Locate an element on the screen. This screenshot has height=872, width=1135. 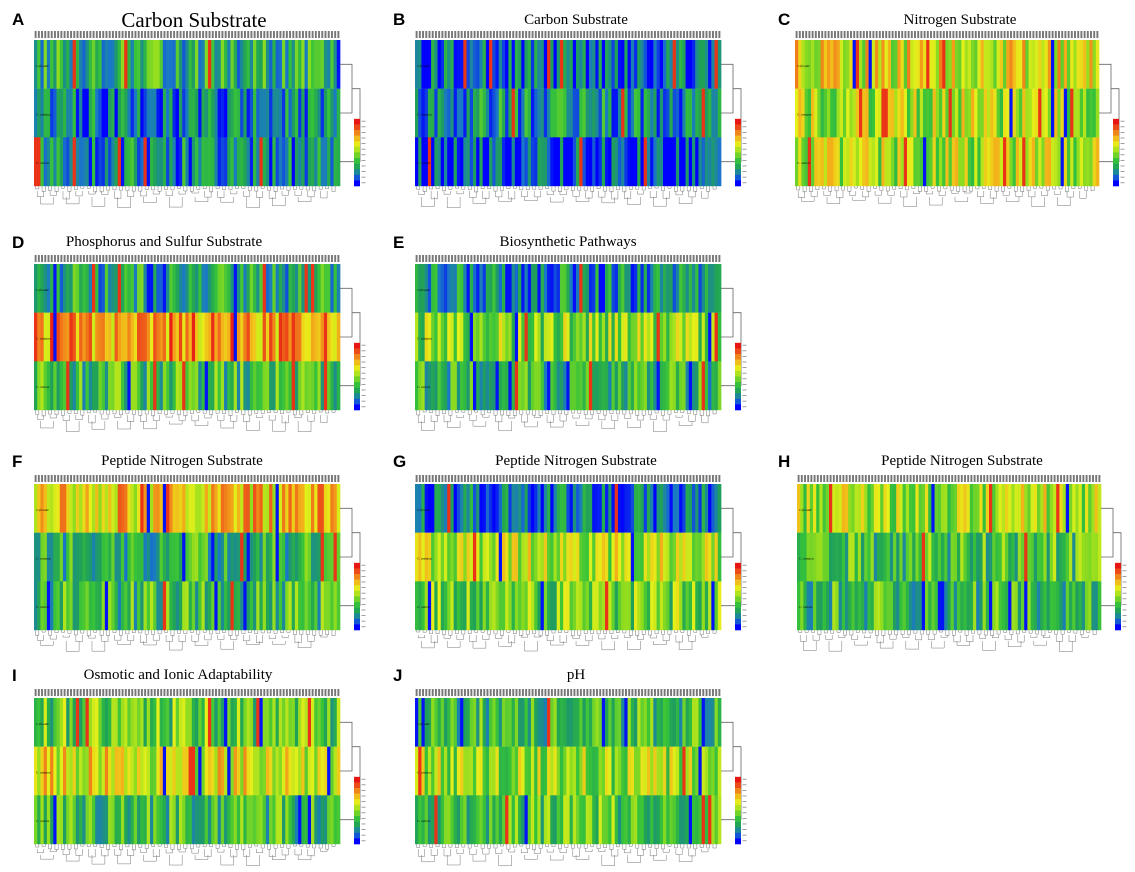
heatmap-cells is located at coordinates (187, 771).